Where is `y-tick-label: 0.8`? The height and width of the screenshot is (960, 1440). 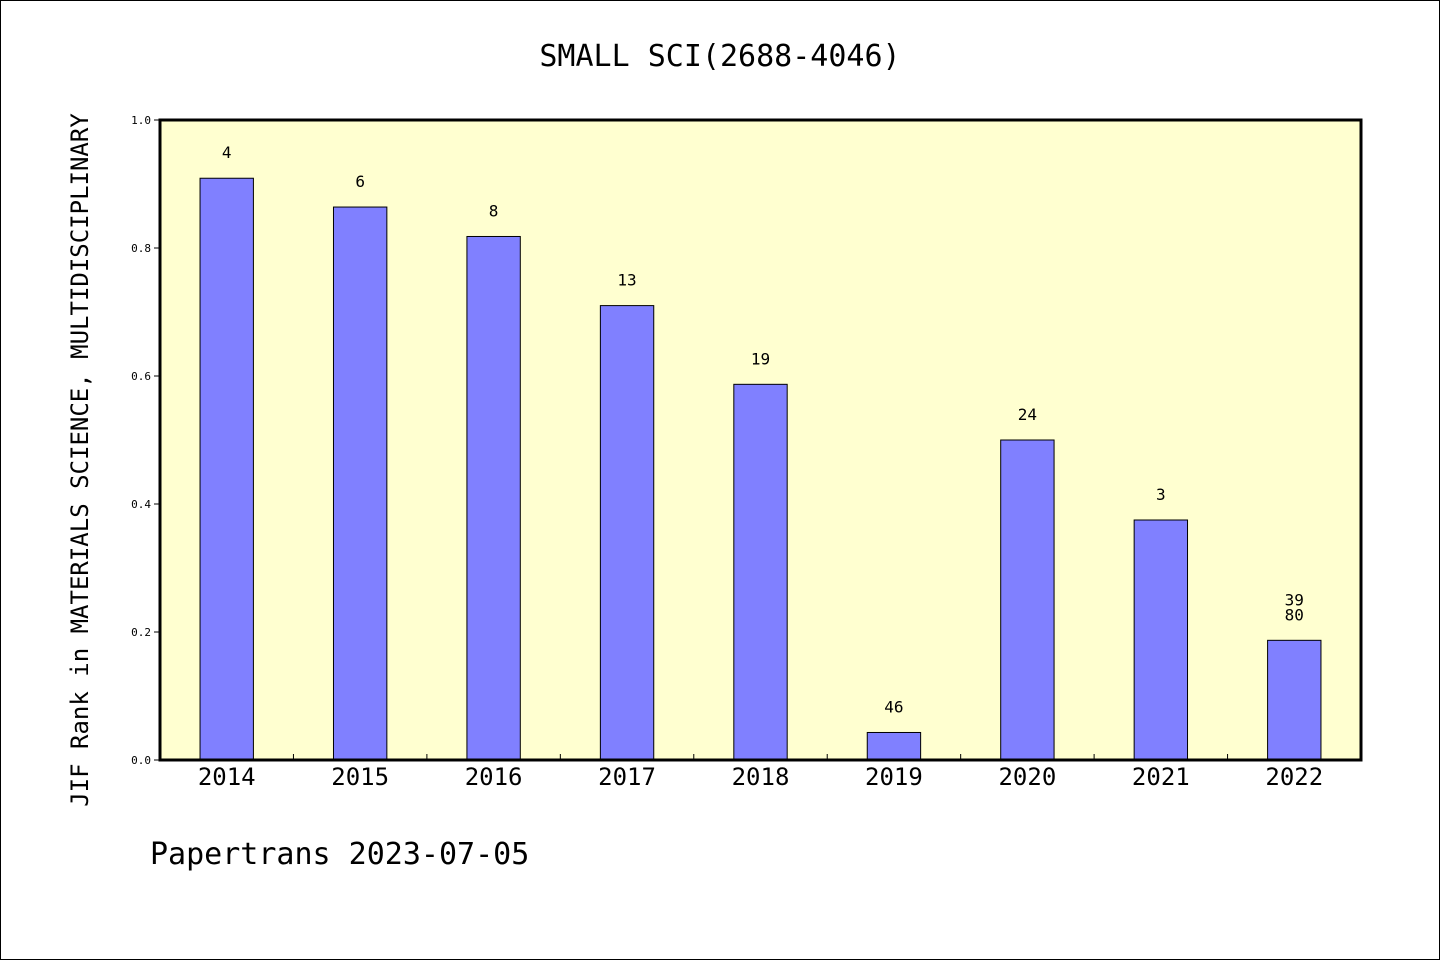 y-tick-label: 0.8 is located at coordinates (141, 248).